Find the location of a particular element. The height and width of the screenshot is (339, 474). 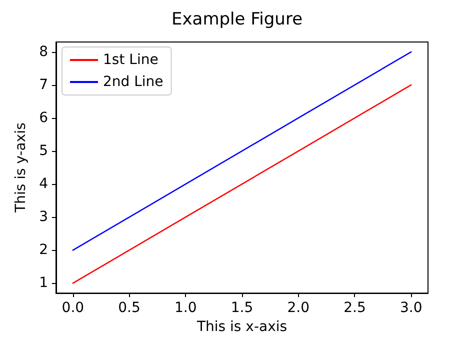

y-tick-label: 5 is located at coordinates (43, 151).